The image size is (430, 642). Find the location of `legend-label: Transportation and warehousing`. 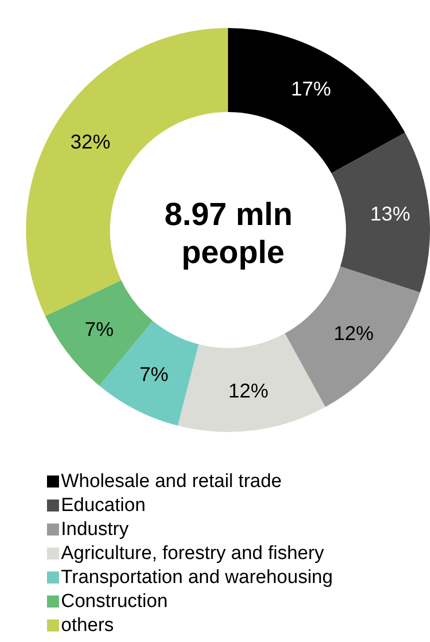

legend-label: Transportation and warehousing is located at coordinates (197, 577).